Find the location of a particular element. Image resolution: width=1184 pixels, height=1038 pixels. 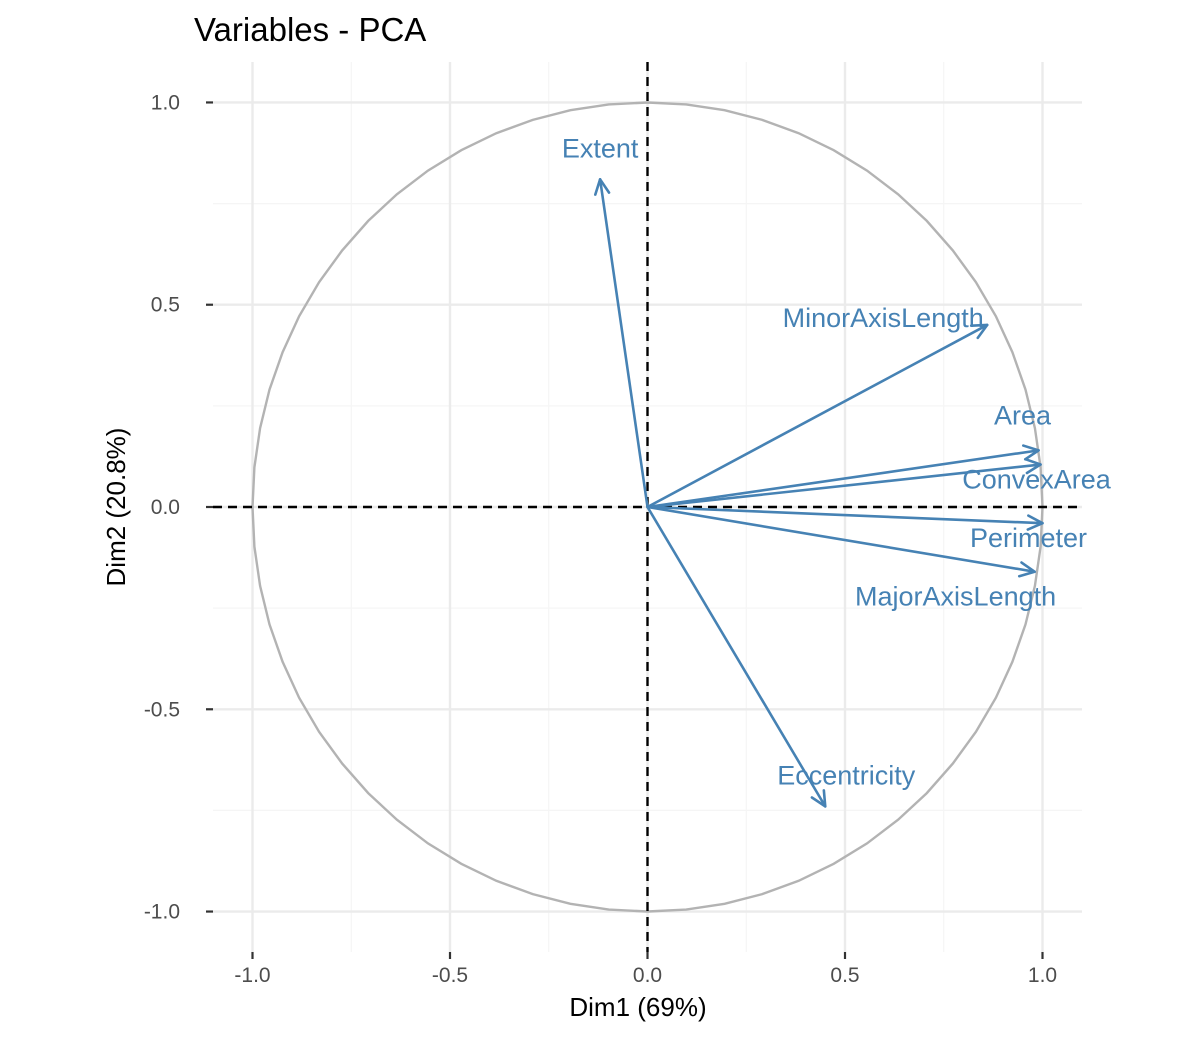

x-tick-label: 1.0 is located at coordinates (1042, 975).